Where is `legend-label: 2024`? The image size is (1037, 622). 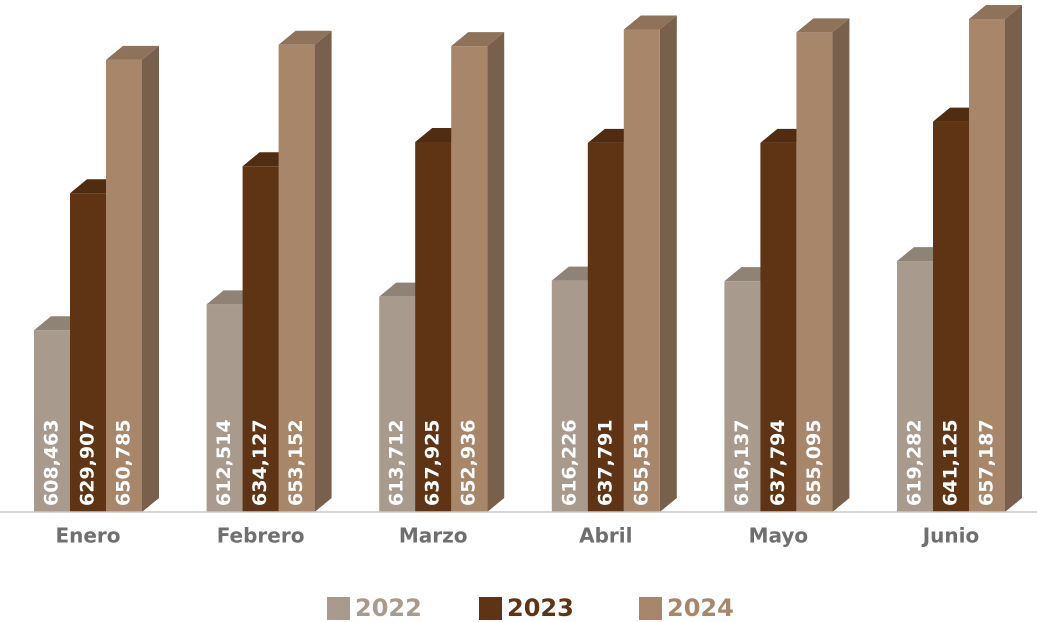 legend-label: 2024 is located at coordinates (700, 608).